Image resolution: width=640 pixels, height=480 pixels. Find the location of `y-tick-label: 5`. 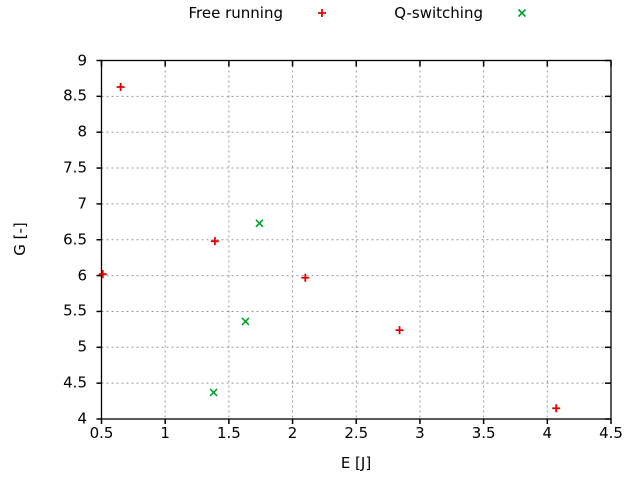

y-tick-label: 5 is located at coordinates (82, 346).